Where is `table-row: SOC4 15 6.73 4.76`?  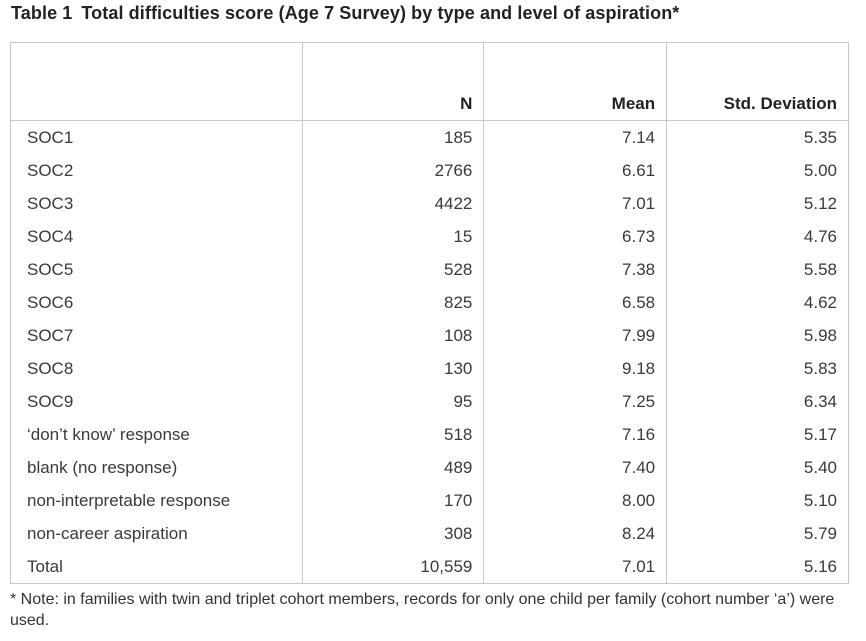 table-row: SOC4 15 6.73 4.76 is located at coordinates (429, 236).